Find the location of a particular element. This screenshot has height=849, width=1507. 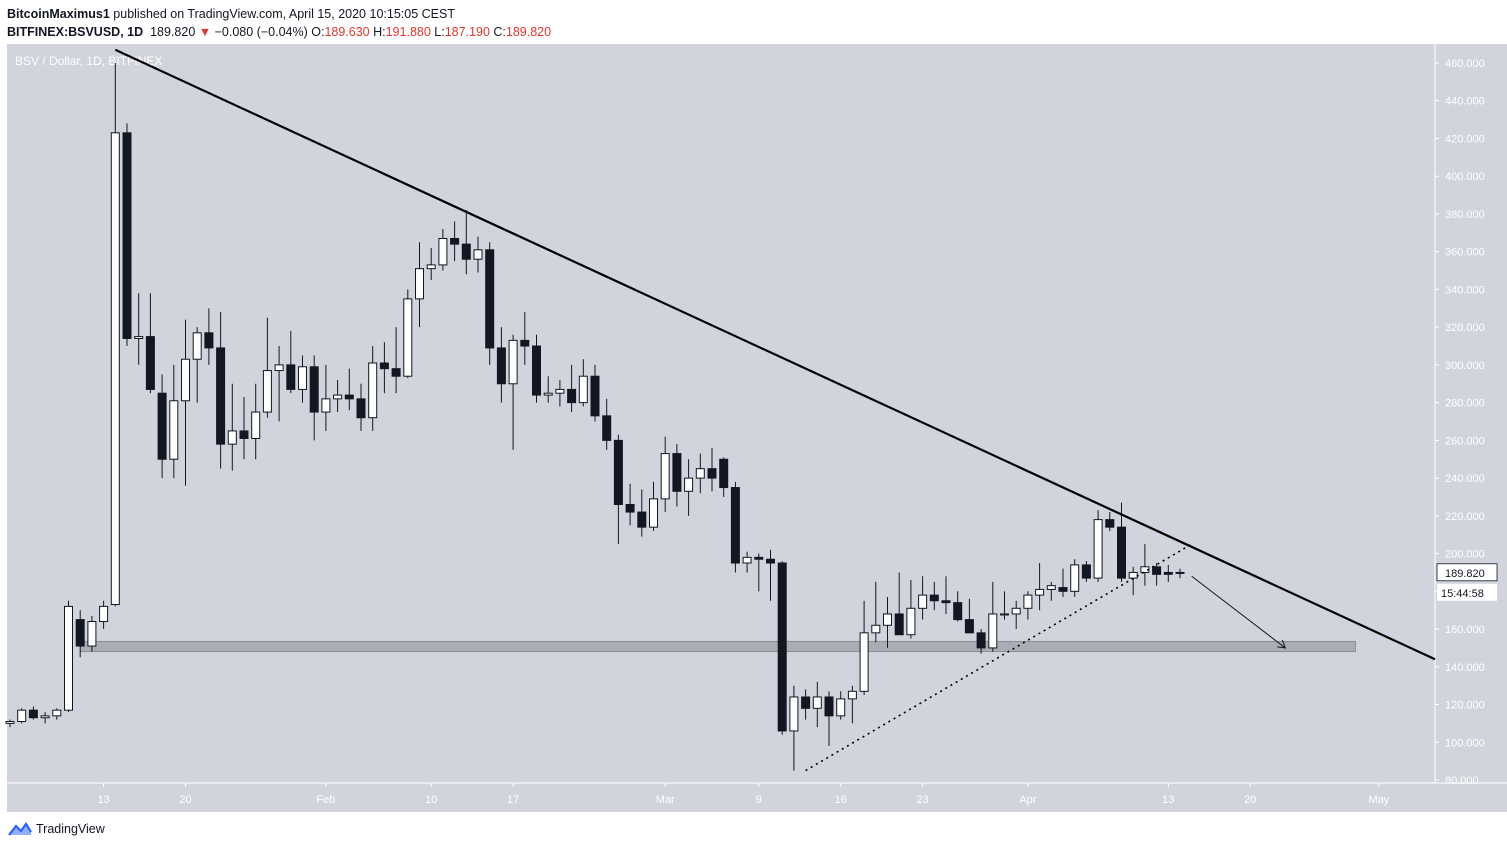

x-tick-label: 9 is located at coordinates (759, 800).